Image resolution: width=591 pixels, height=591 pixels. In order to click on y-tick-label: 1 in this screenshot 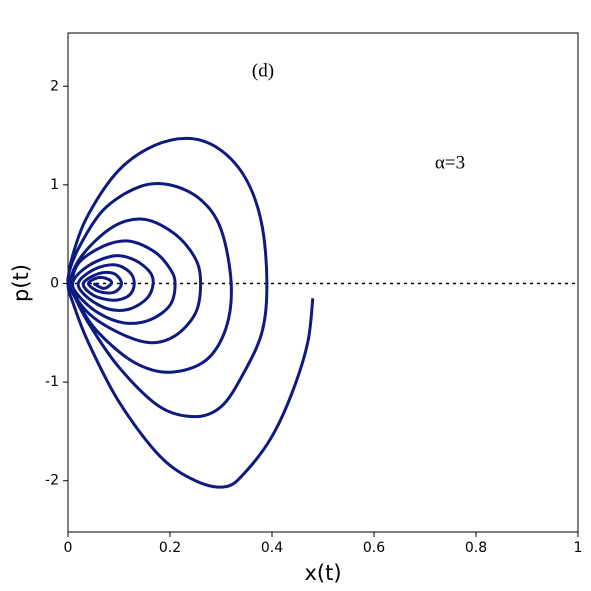, I will do `click(54, 185)`.